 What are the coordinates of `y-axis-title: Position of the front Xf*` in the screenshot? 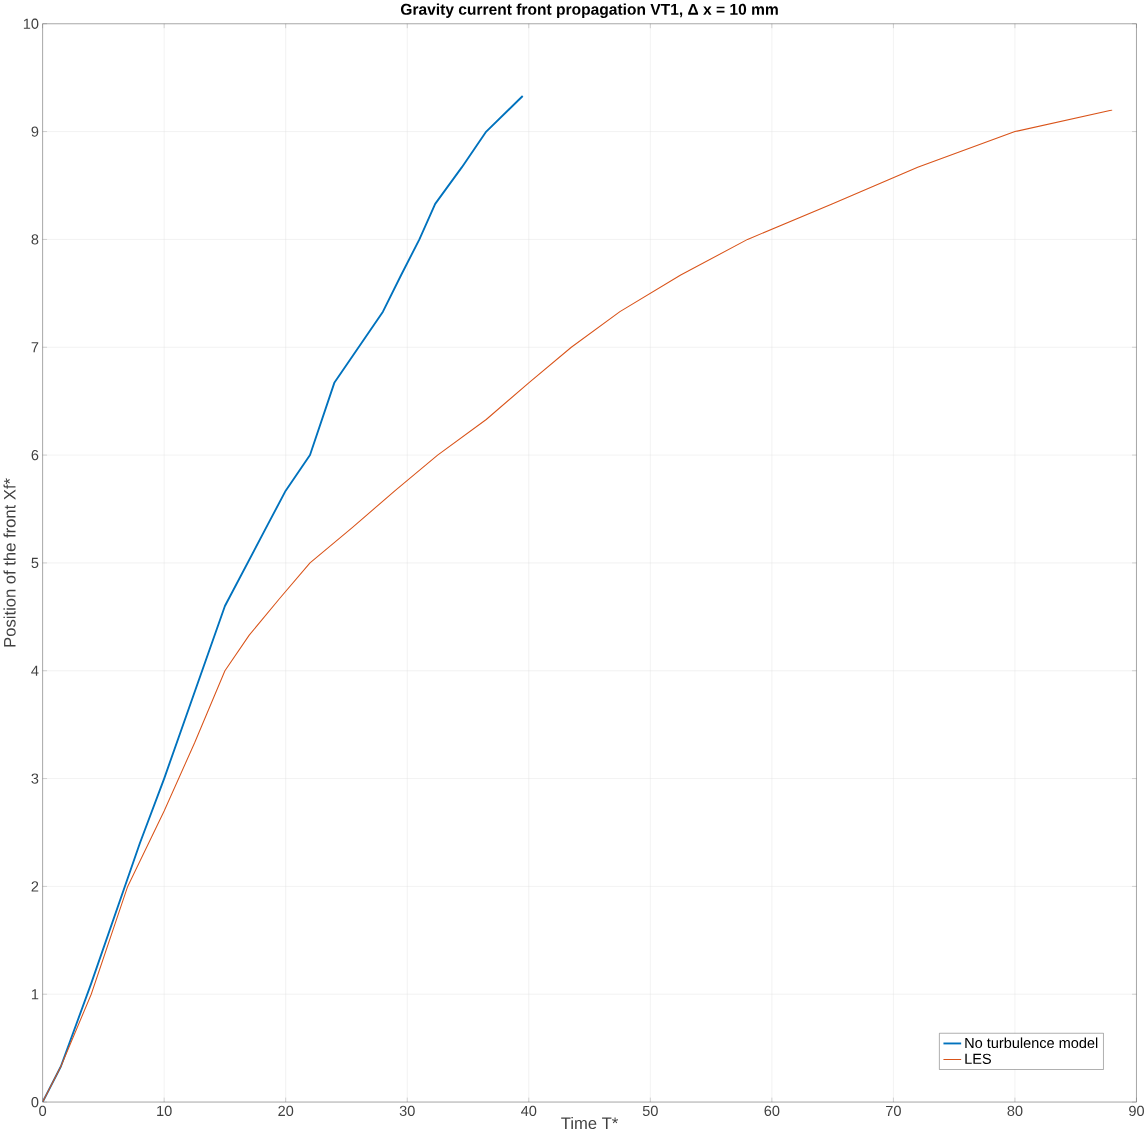 It's located at (9, 562).